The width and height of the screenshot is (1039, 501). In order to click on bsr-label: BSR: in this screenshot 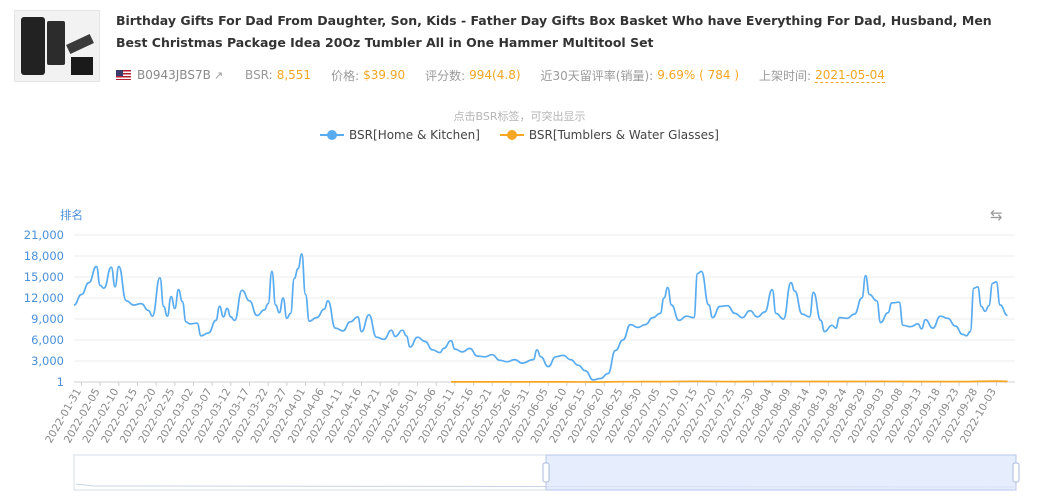, I will do `click(259, 75)`.